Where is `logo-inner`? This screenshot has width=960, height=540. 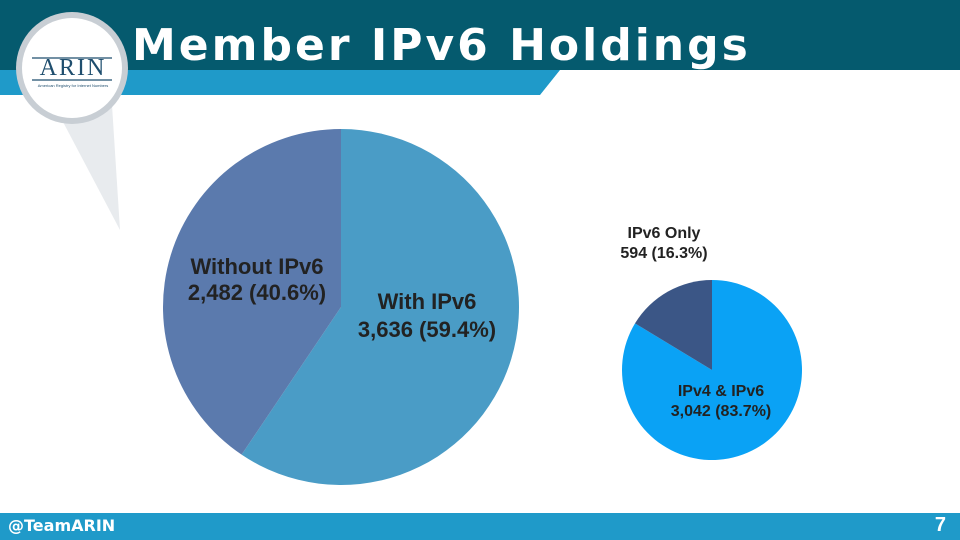
logo-inner is located at coordinates (72, 68).